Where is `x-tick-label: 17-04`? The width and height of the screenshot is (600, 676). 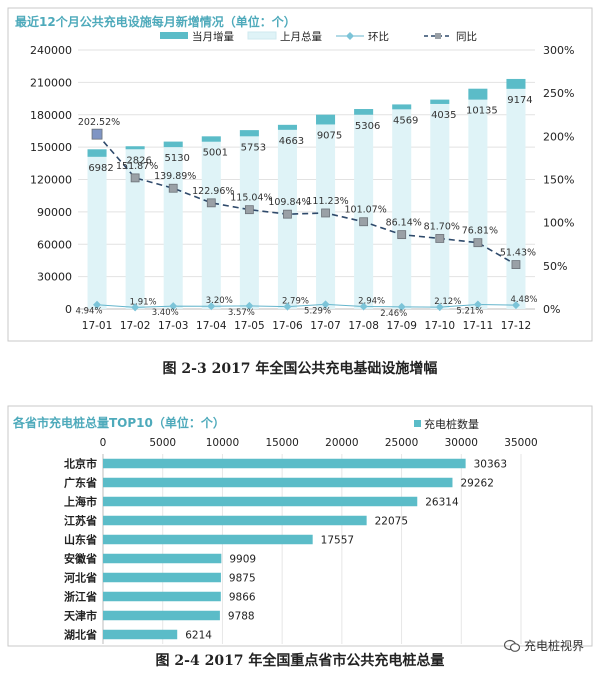
x-tick-label: 17-04 is located at coordinates (211, 326).